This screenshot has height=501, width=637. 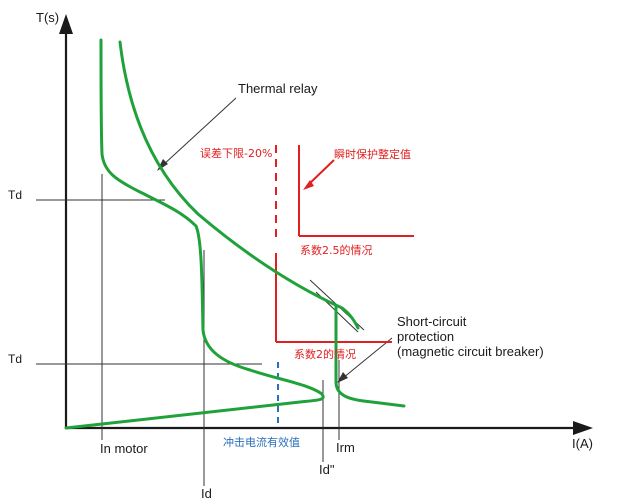 What do you see at coordinates (345, 447) in the screenshot?
I see `irm-label: Irm` at bounding box center [345, 447].